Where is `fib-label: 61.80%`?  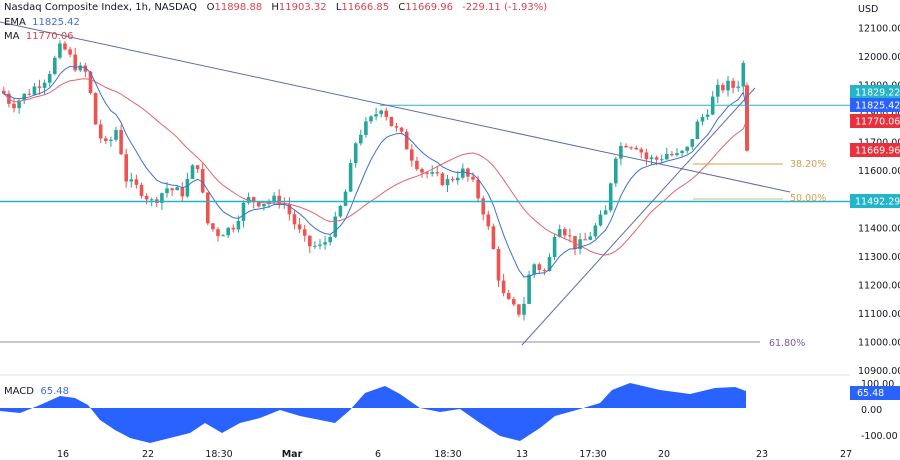
fib-label: 61.80% is located at coordinates (787, 343).